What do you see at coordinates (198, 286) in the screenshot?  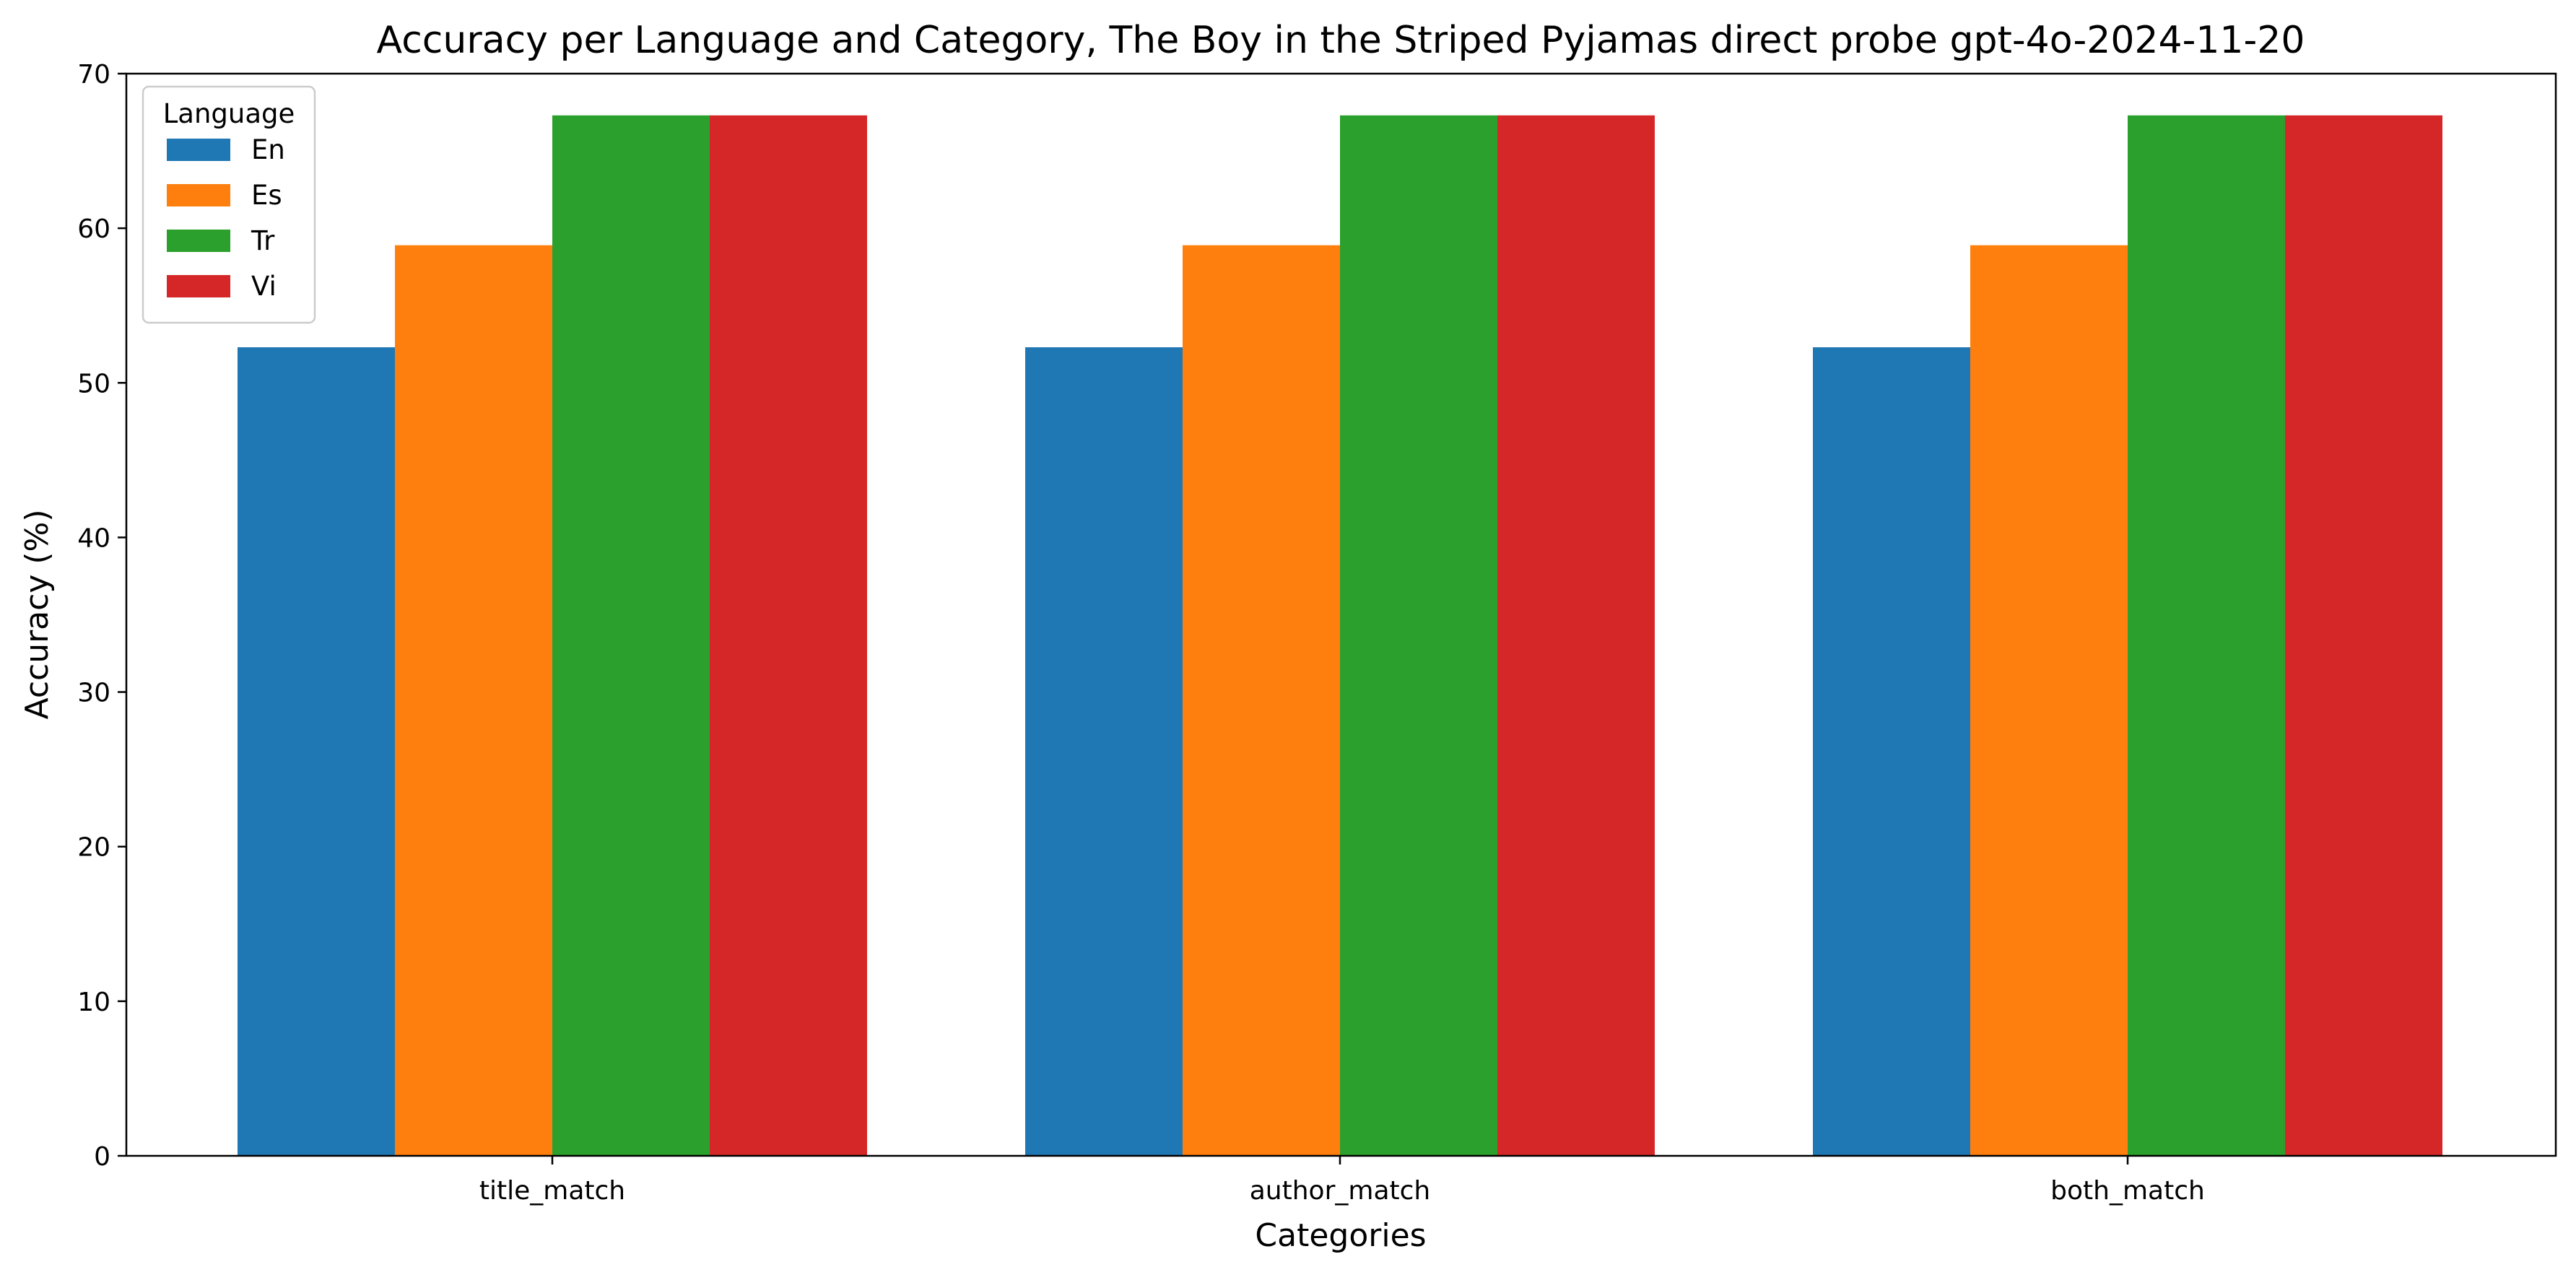 I see `legend-swatch-vi` at bounding box center [198, 286].